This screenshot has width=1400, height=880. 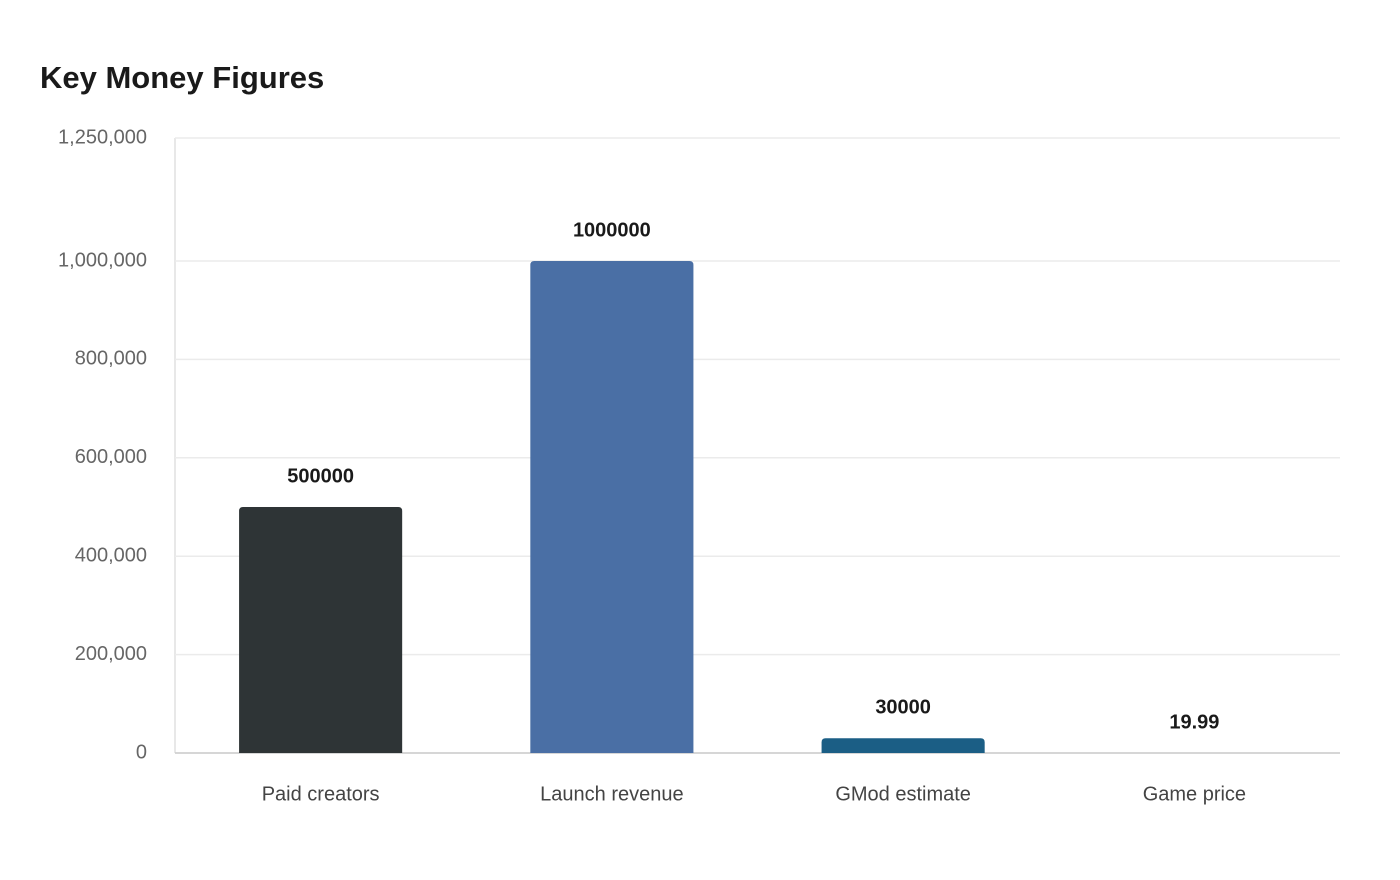 What do you see at coordinates (320, 476) in the screenshot?
I see `value-label: 500000` at bounding box center [320, 476].